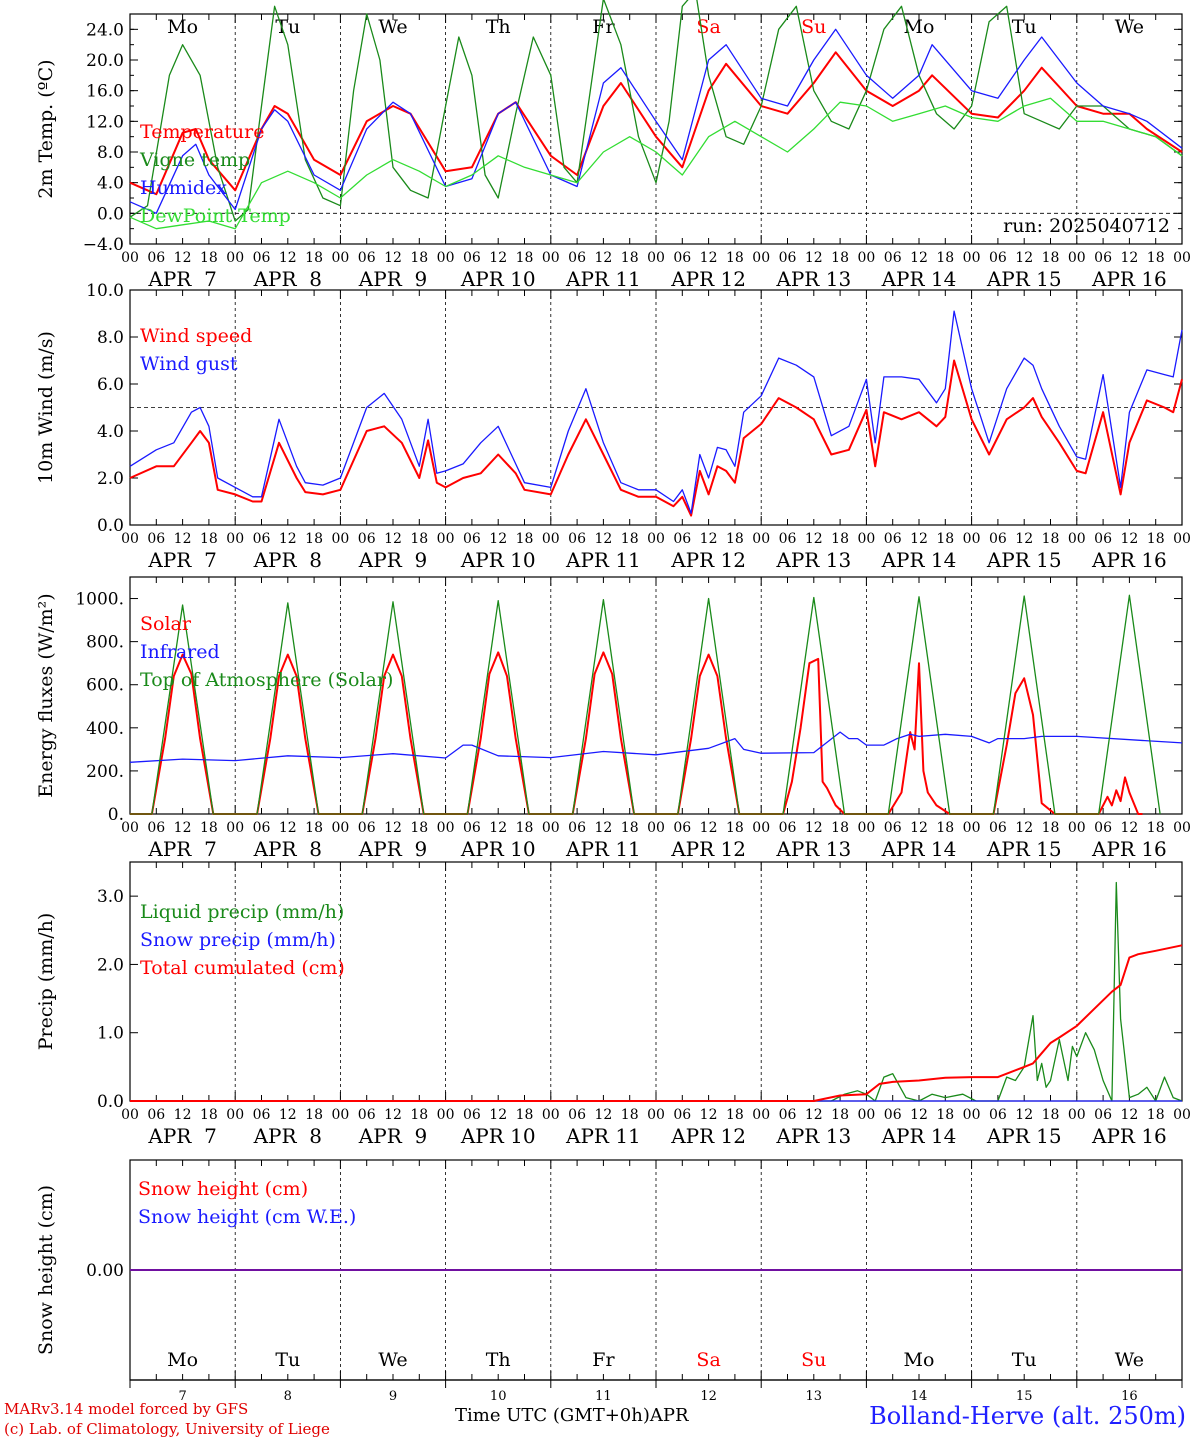 This screenshot has height=1440, width=1194. I want to click on date-label: APR 7, so click(181, 279).